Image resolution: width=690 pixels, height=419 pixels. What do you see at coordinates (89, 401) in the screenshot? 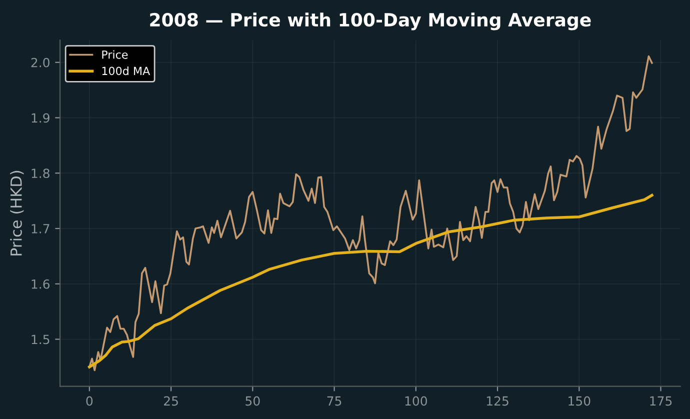
I see `x-tick-label: 0` at bounding box center [89, 401].